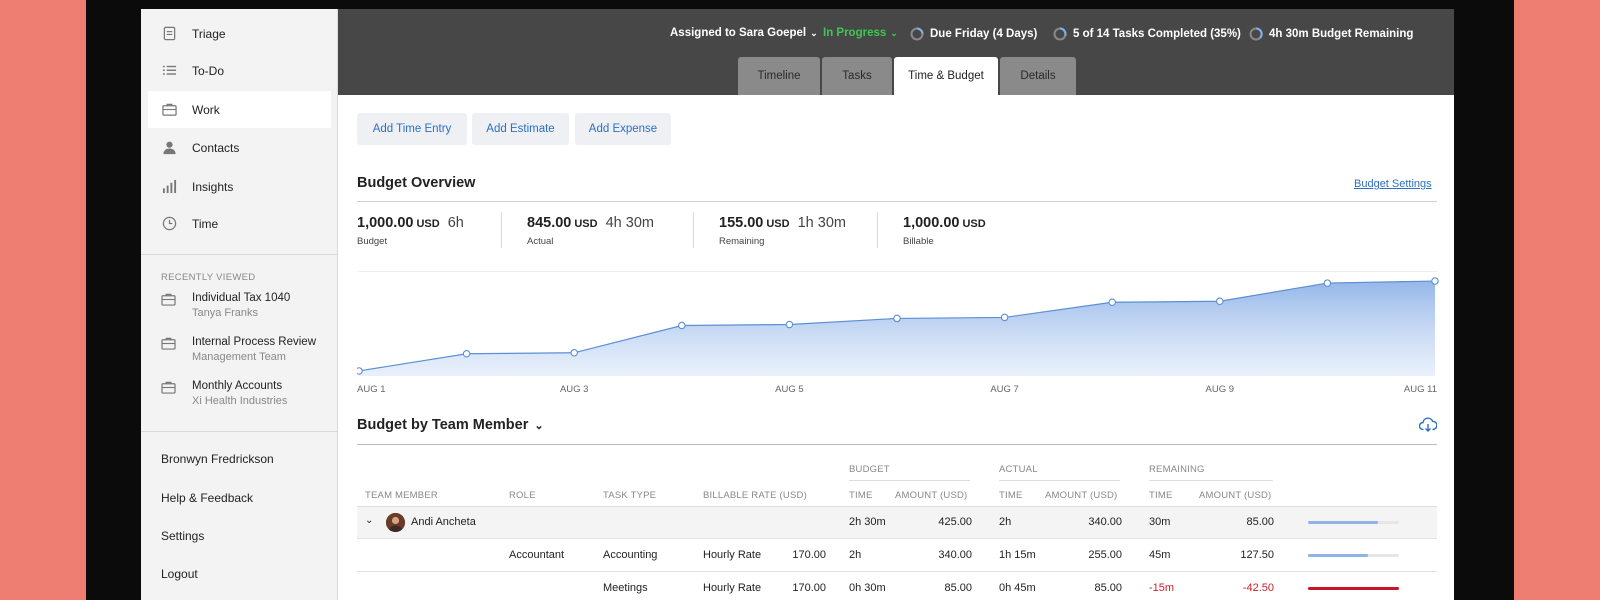 Image resolution: width=1600 pixels, height=600 pixels. I want to click on recent-item-title: Internal Process Review, so click(254, 342).